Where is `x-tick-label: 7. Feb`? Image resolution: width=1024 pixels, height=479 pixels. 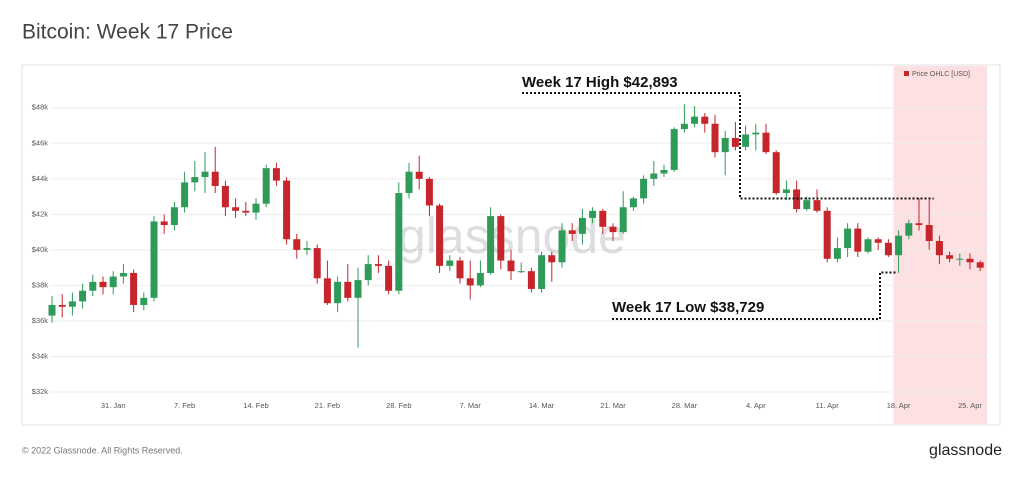 x-tick-label: 7. Feb is located at coordinates (184, 405).